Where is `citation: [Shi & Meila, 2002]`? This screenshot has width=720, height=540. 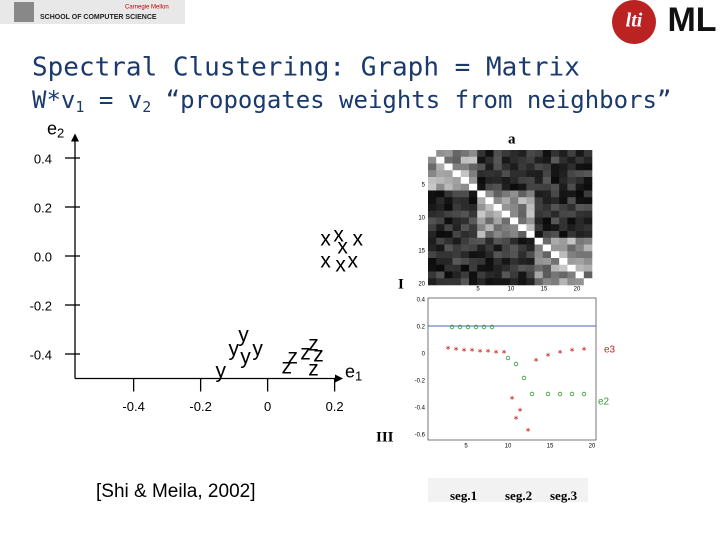
citation: [Shi & Meila, 2002] is located at coordinates (175, 491).